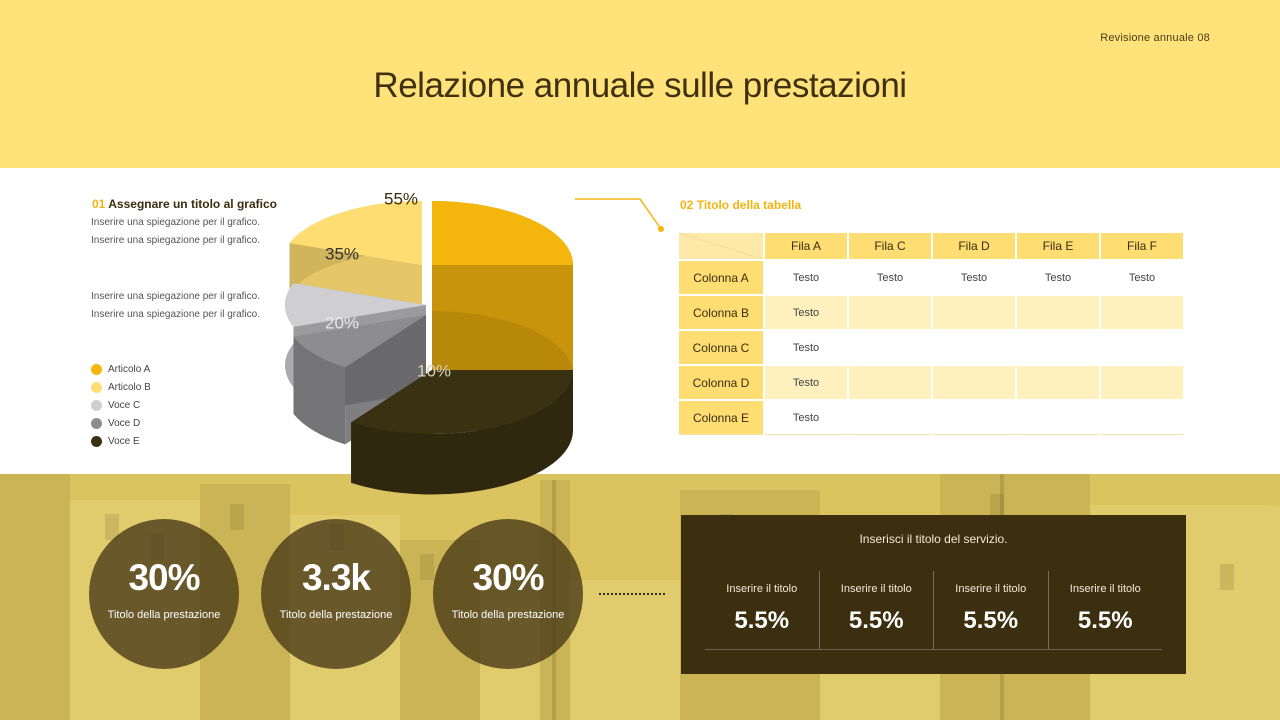 The image size is (1280, 720). I want to click on dotted-connector, so click(632, 594).